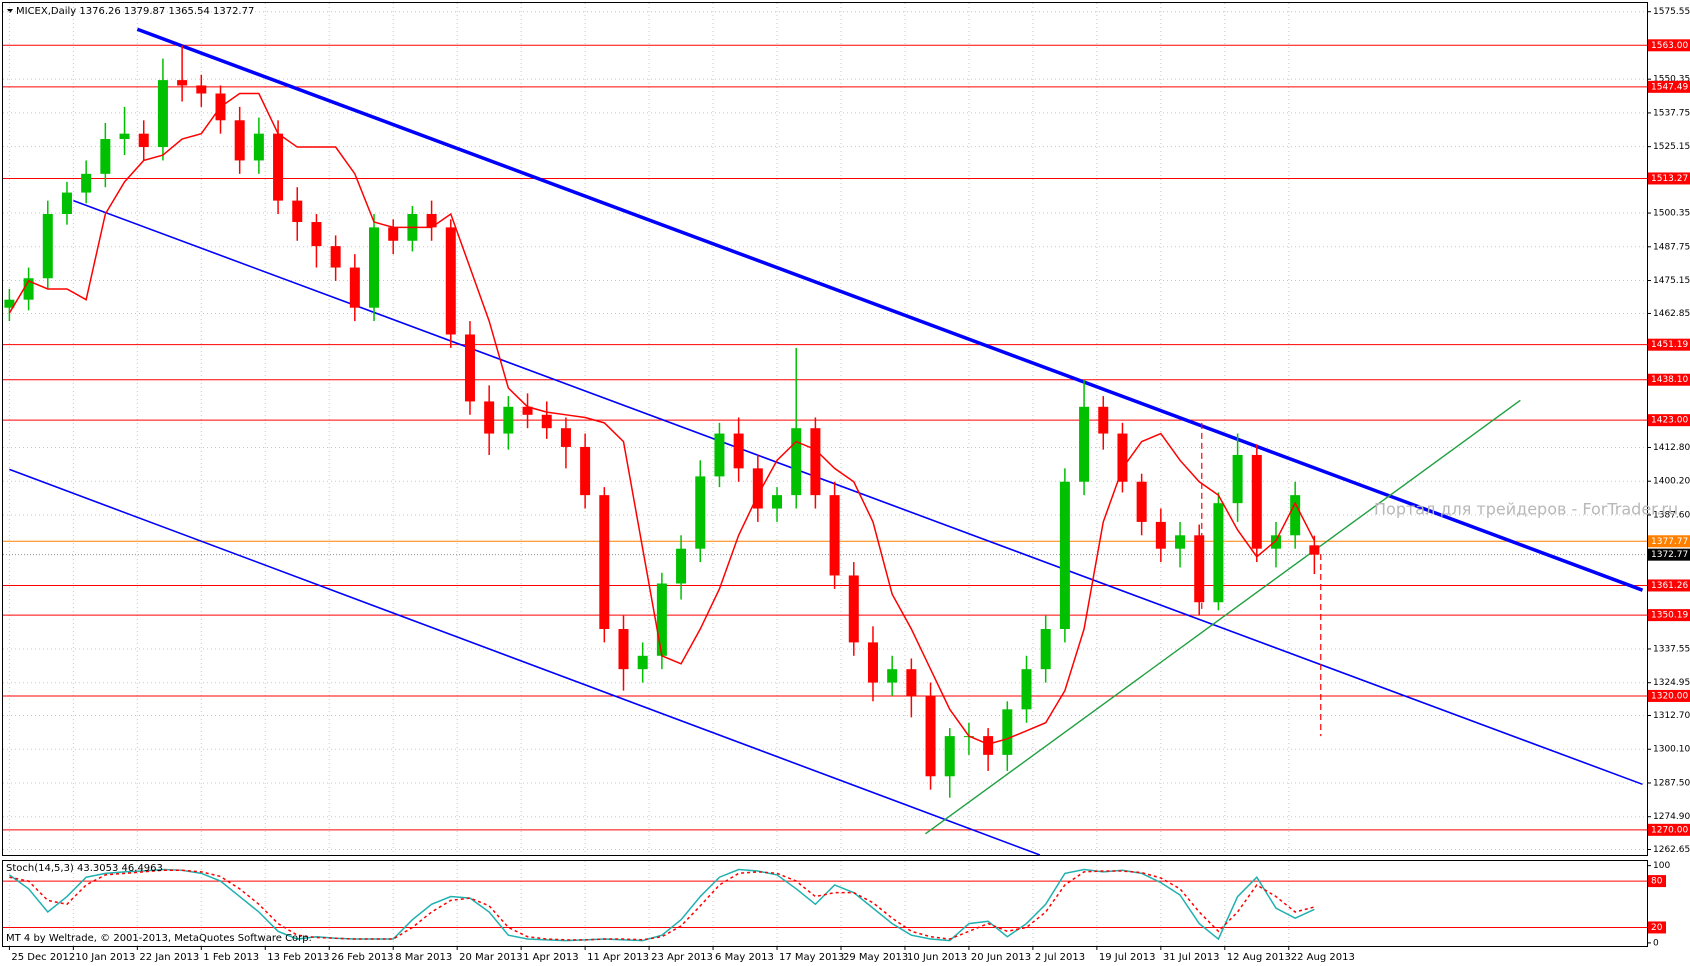  I want to click on y-tick-label: 1324.95, so click(1671, 683).